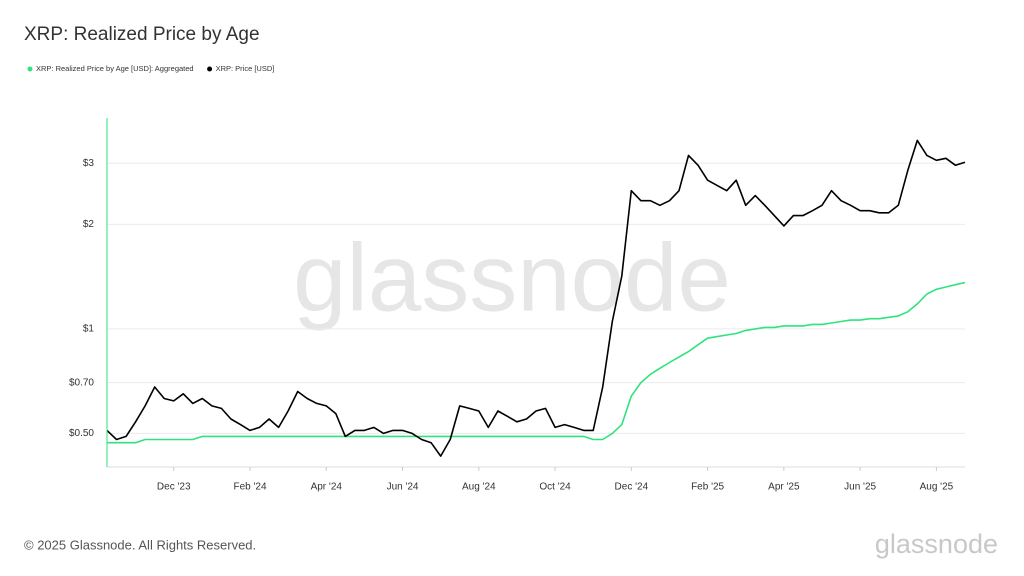 This screenshot has width=1024, height=576. What do you see at coordinates (860, 487) in the screenshot?
I see `x-tick-label: Jun '25` at bounding box center [860, 487].